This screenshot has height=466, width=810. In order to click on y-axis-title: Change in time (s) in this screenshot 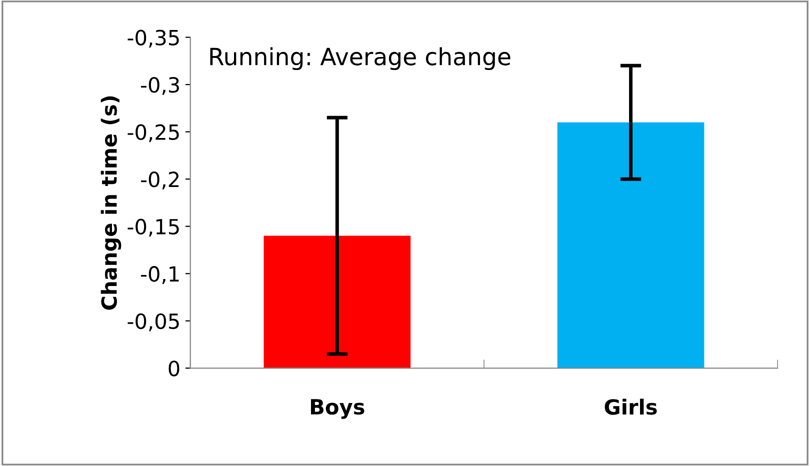, I will do `click(111, 203)`.